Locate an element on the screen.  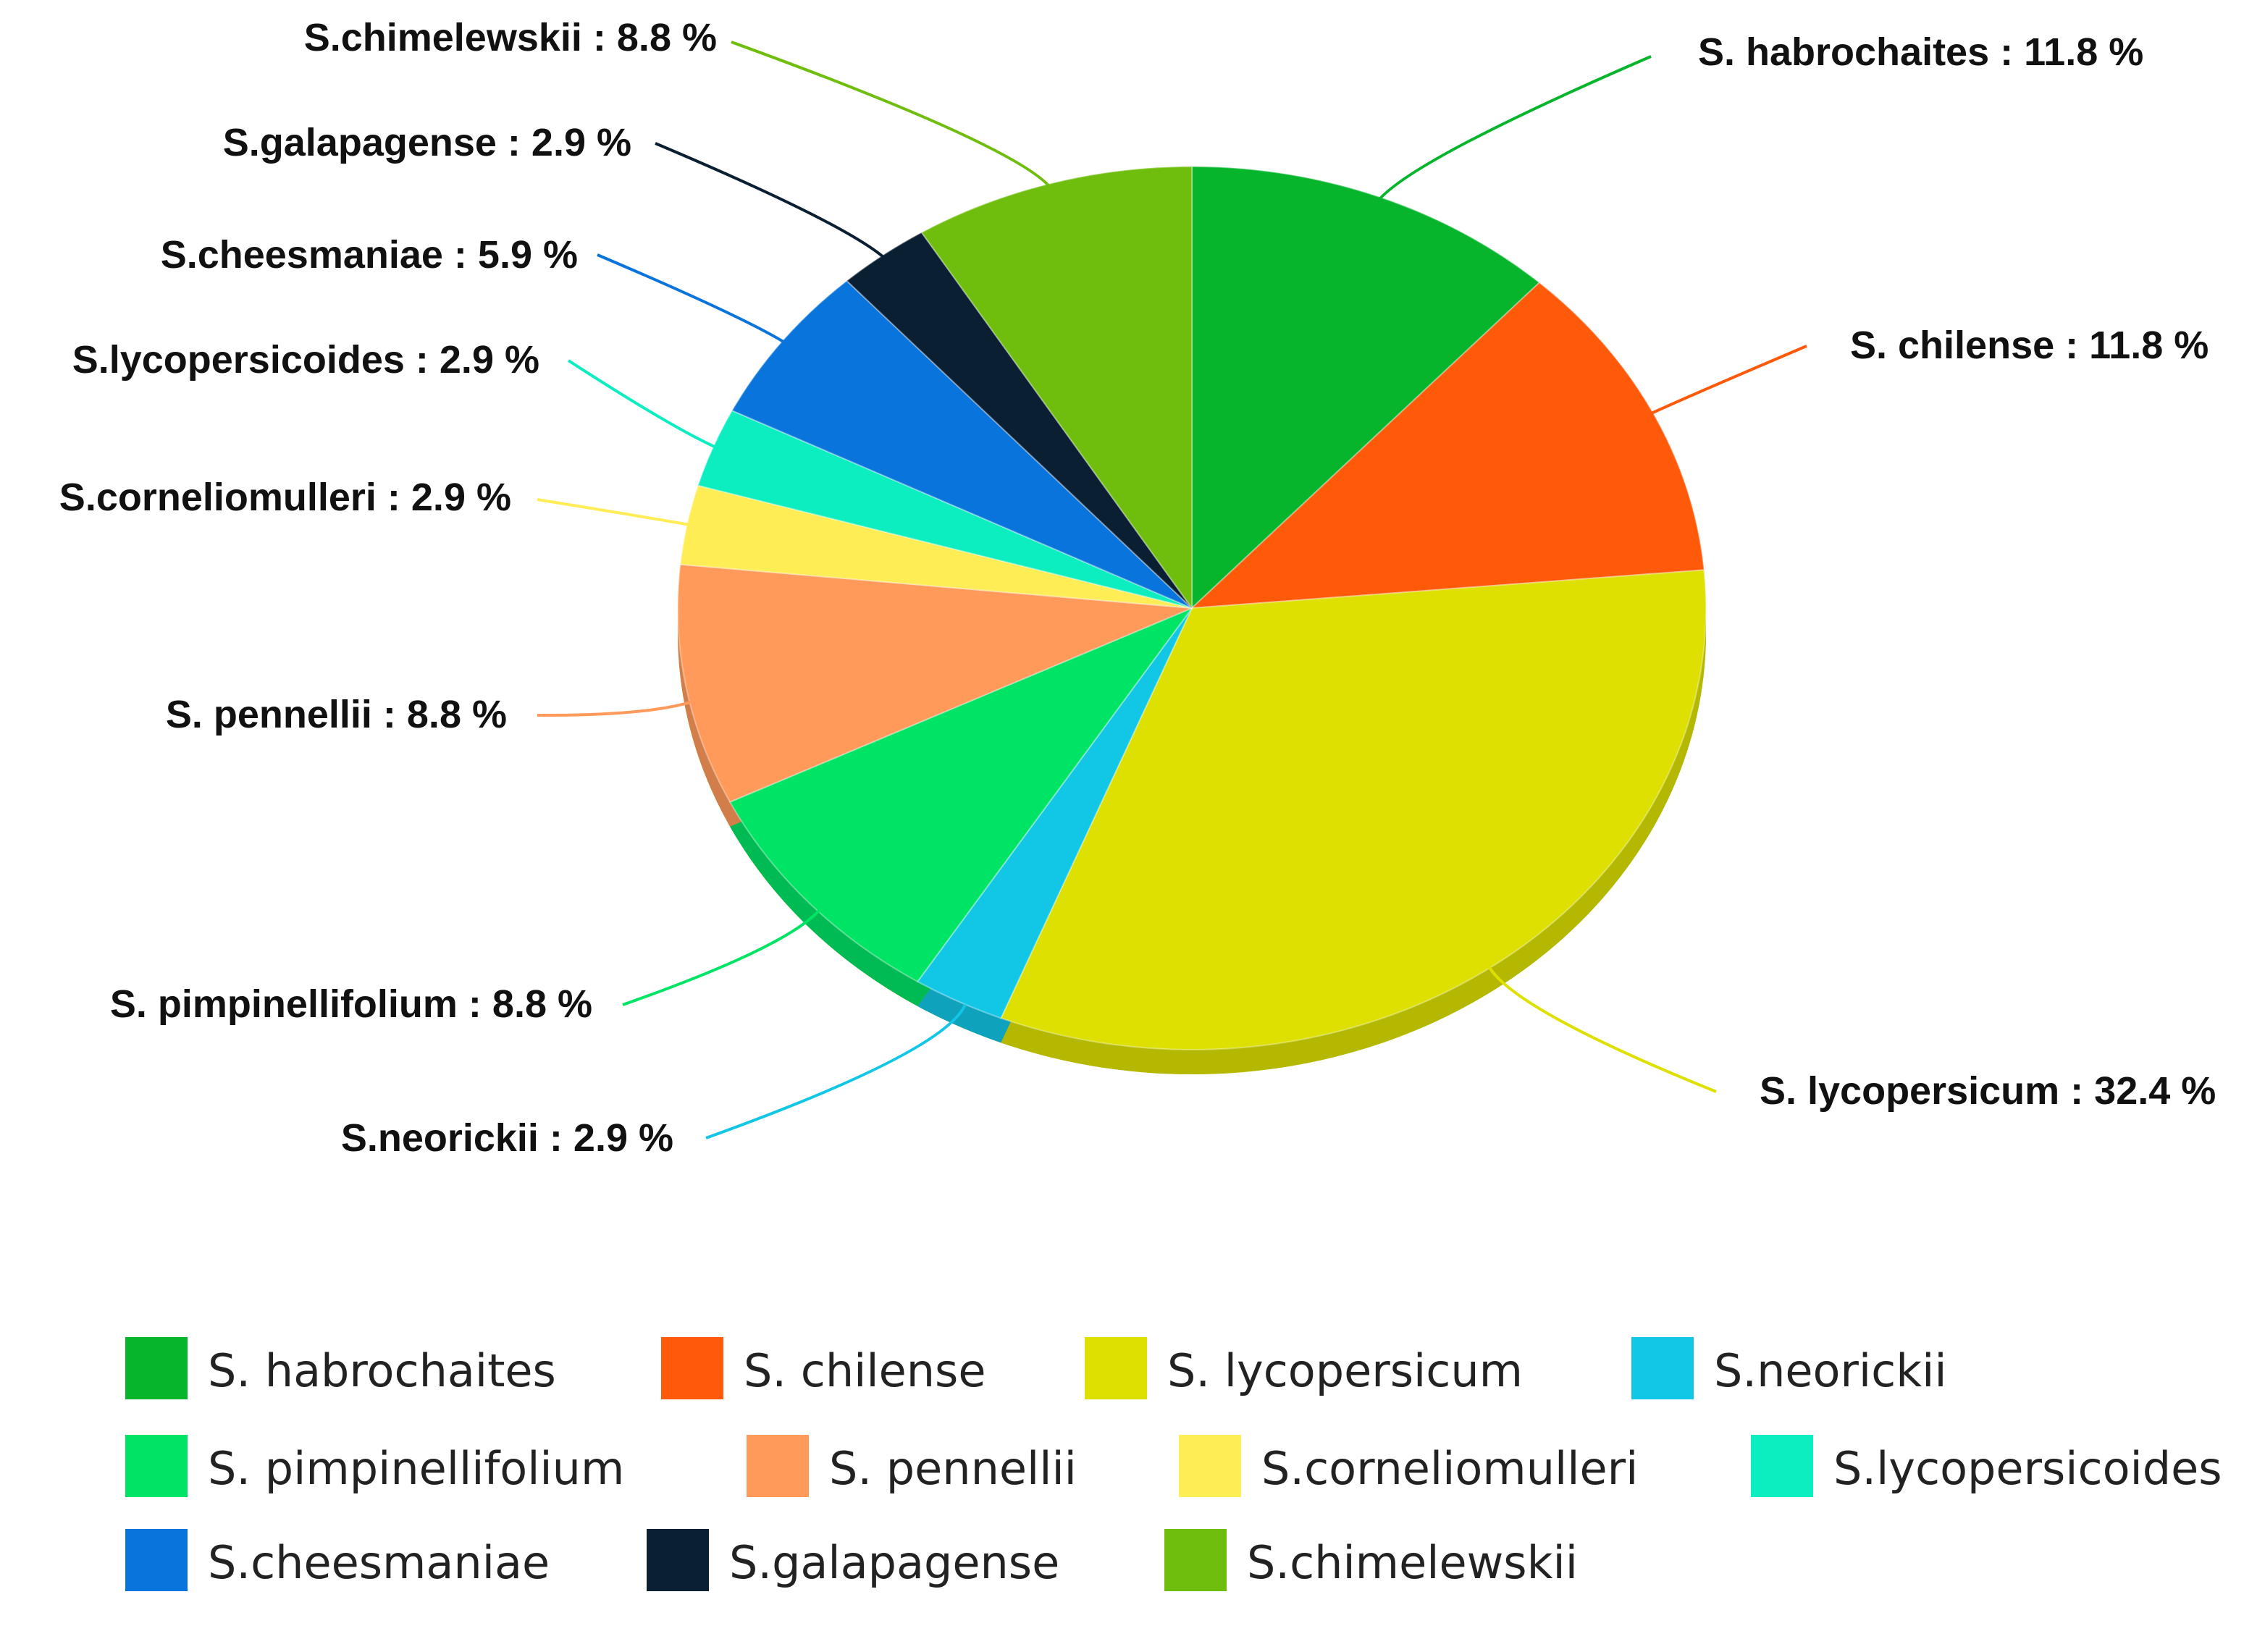
pie-slice-s-neorickii is located at coordinates (1054, 813).